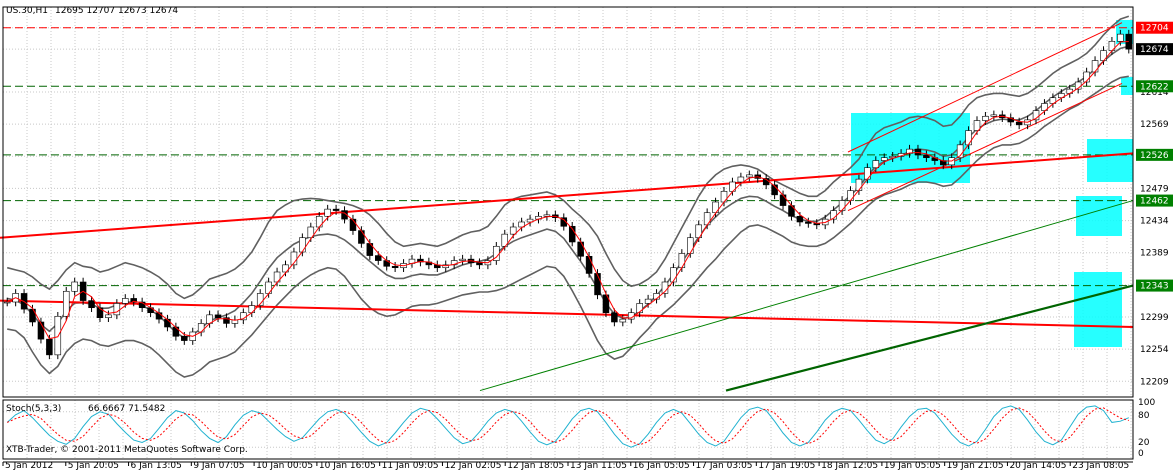 This screenshot has height=474, width=1173. What do you see at coordinates (156, 466) in the screenshot?
I see `x-tick-label: 6 Jan 13:05` at bounding box center [156, 466].